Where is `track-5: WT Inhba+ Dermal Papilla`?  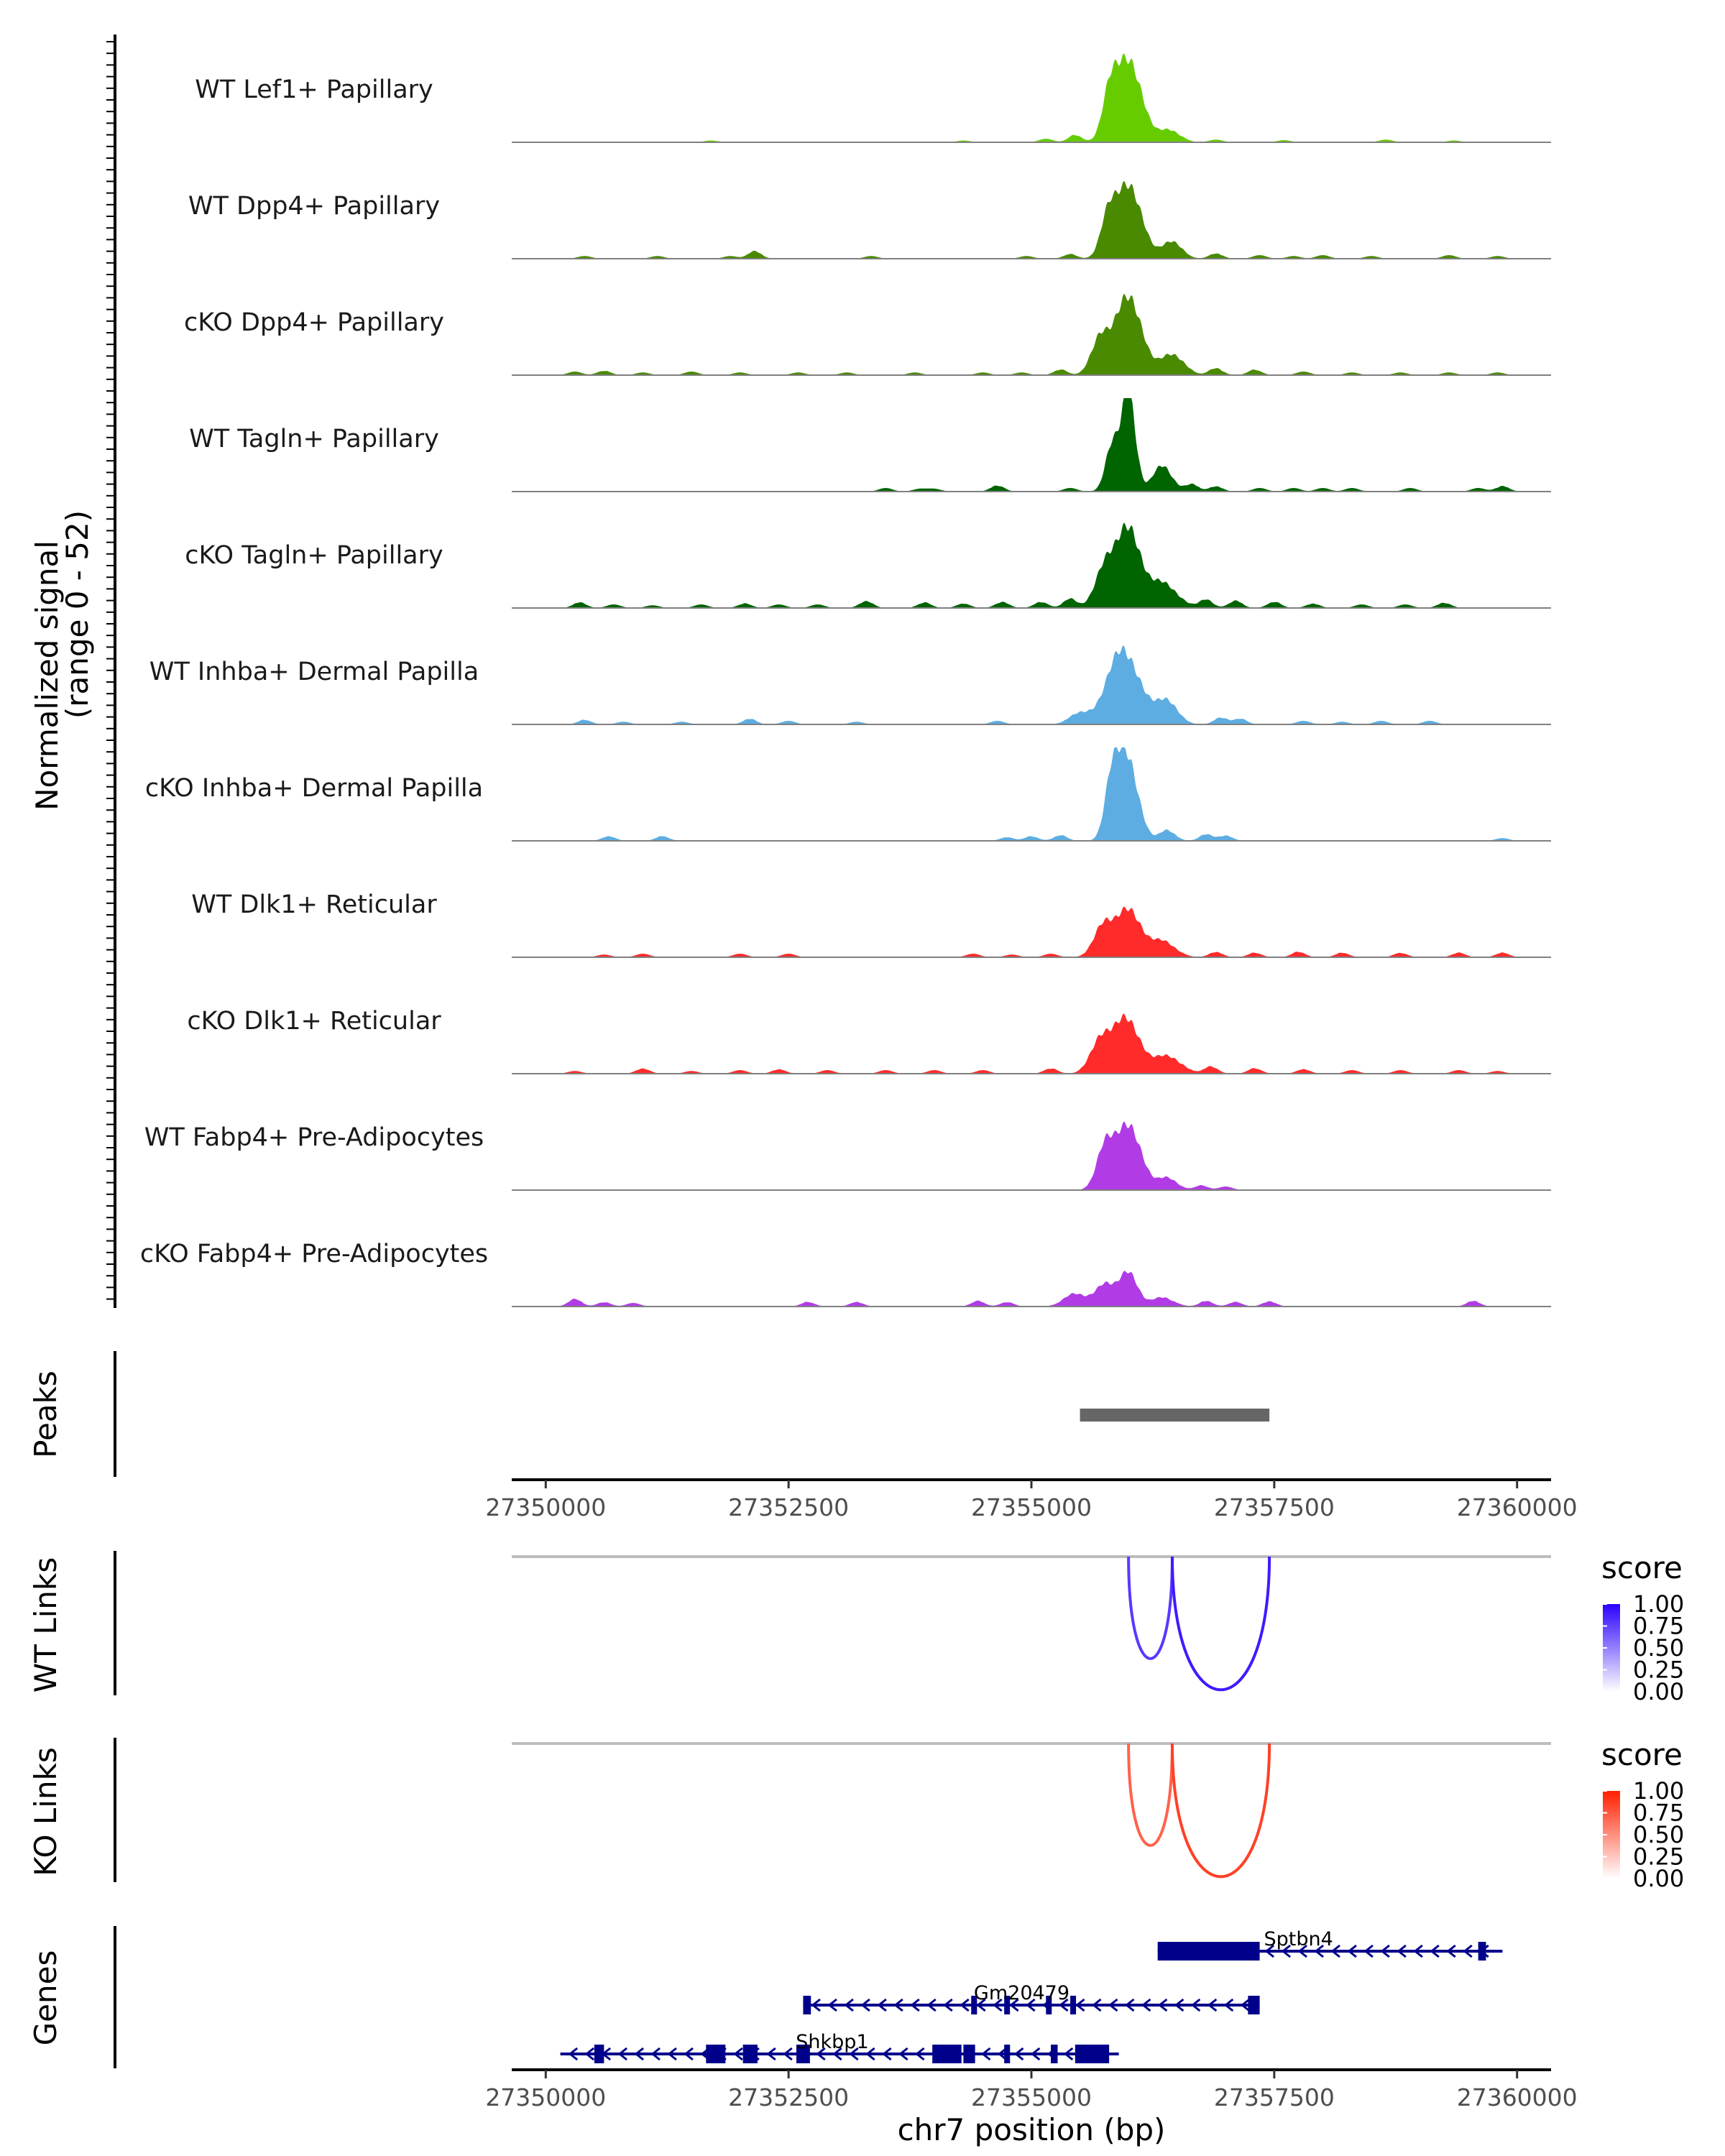 track-5: WT Inhba+ Dermal Papilla is located at coordinates (850, 685).